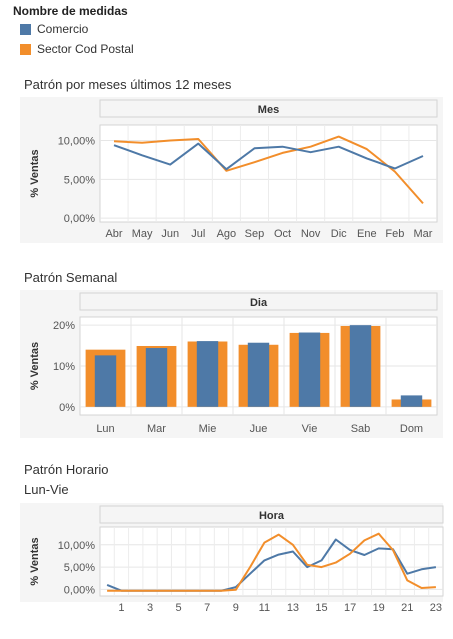 This screenshot has height=639, width=453. I want to click on chart1-header-box, so click(268, 108).